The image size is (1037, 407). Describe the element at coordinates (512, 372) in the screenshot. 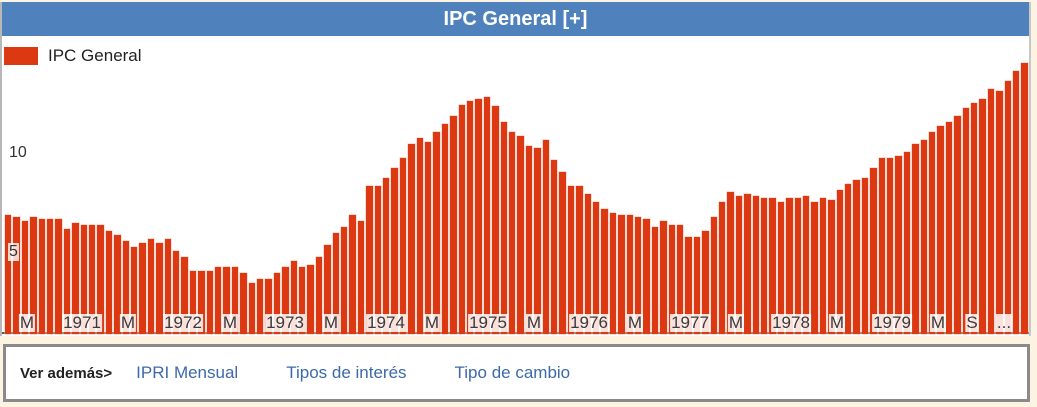

I see `link-tipo-de-cambio: Tipo de cambio` at that location.